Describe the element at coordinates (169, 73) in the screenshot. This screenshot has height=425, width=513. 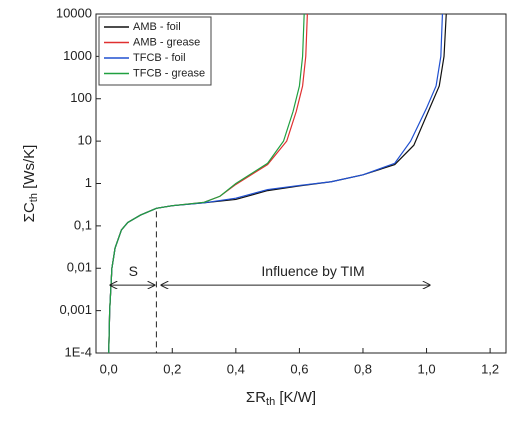
I see `legend-label: TFCB - grease` at that location.